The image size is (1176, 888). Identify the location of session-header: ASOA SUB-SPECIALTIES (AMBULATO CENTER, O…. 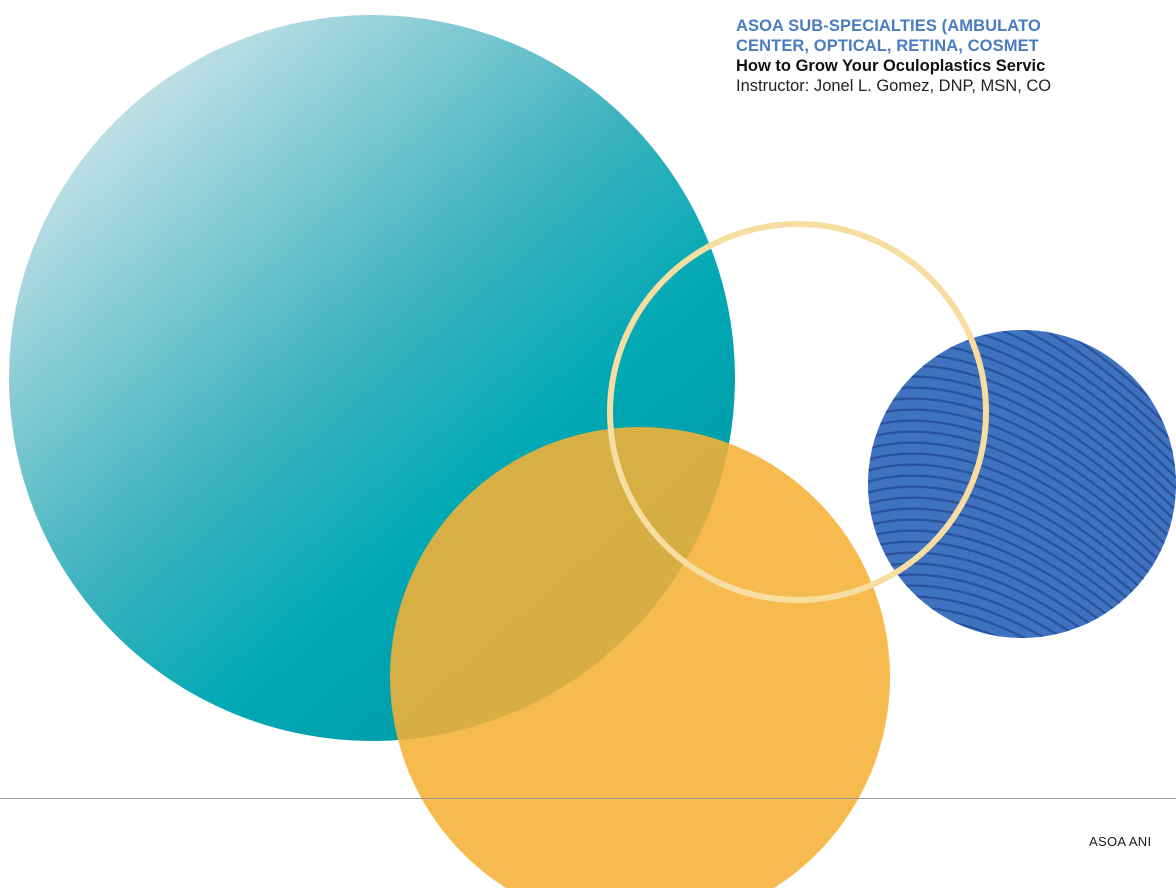
(956, 56).